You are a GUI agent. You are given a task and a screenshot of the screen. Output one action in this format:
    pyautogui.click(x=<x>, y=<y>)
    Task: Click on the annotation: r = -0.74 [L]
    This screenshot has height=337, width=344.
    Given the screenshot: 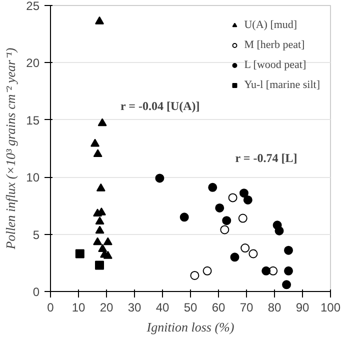 What is the action you would take?
    pyautogui.click(x=266, y=158)
    